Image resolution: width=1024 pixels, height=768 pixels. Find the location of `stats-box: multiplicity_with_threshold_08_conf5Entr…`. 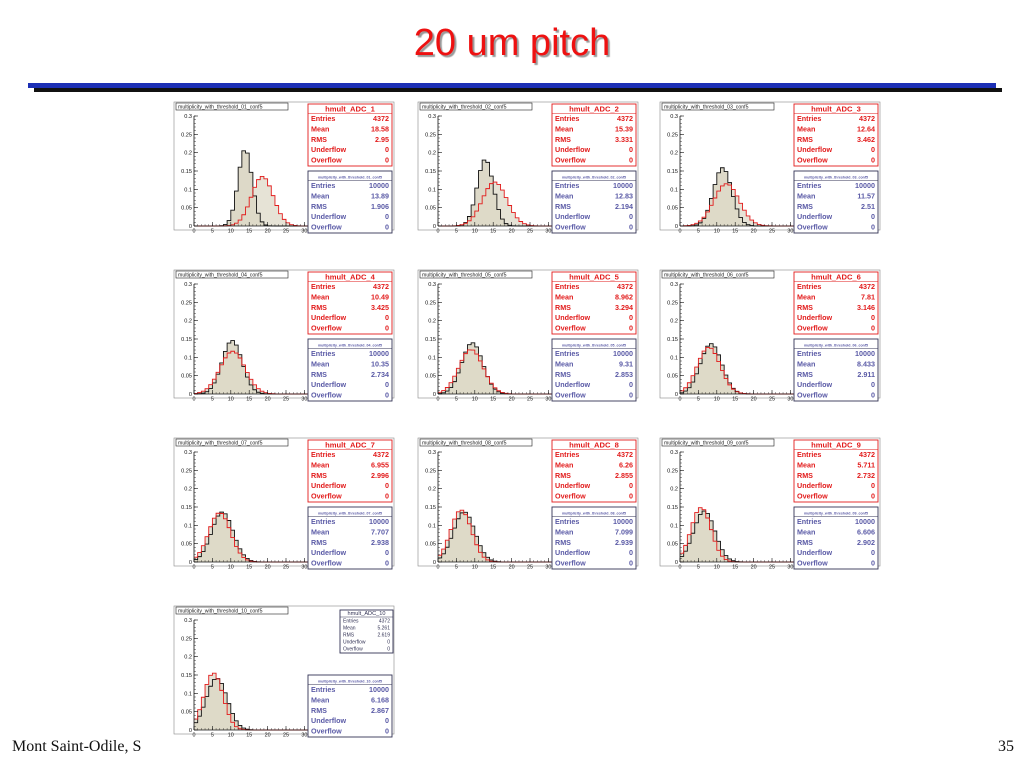

stats-box: multiplicity_with_threshold_08_conf5Entr… is located at coordinates (594, 538).